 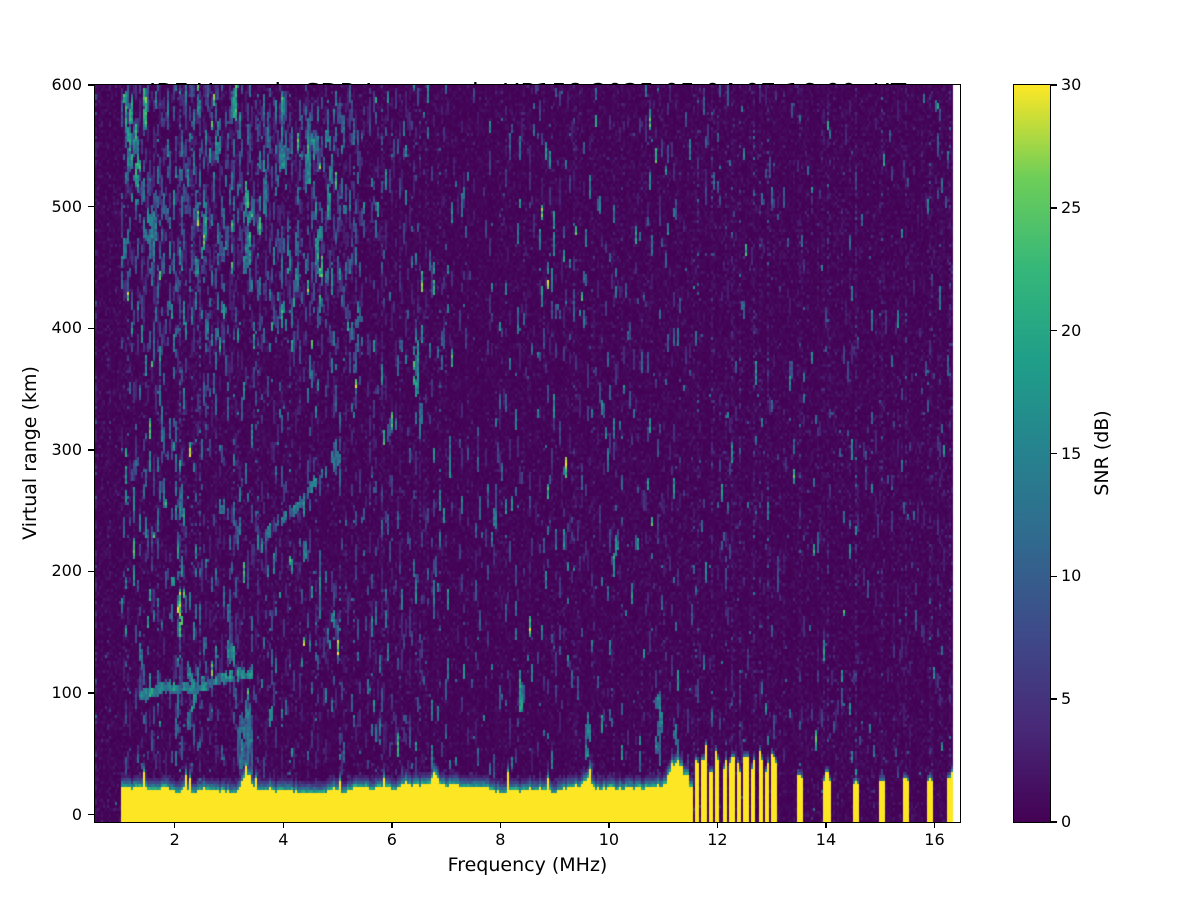 I want to click on y-tick-label: 300, so click(x=66, y=449).